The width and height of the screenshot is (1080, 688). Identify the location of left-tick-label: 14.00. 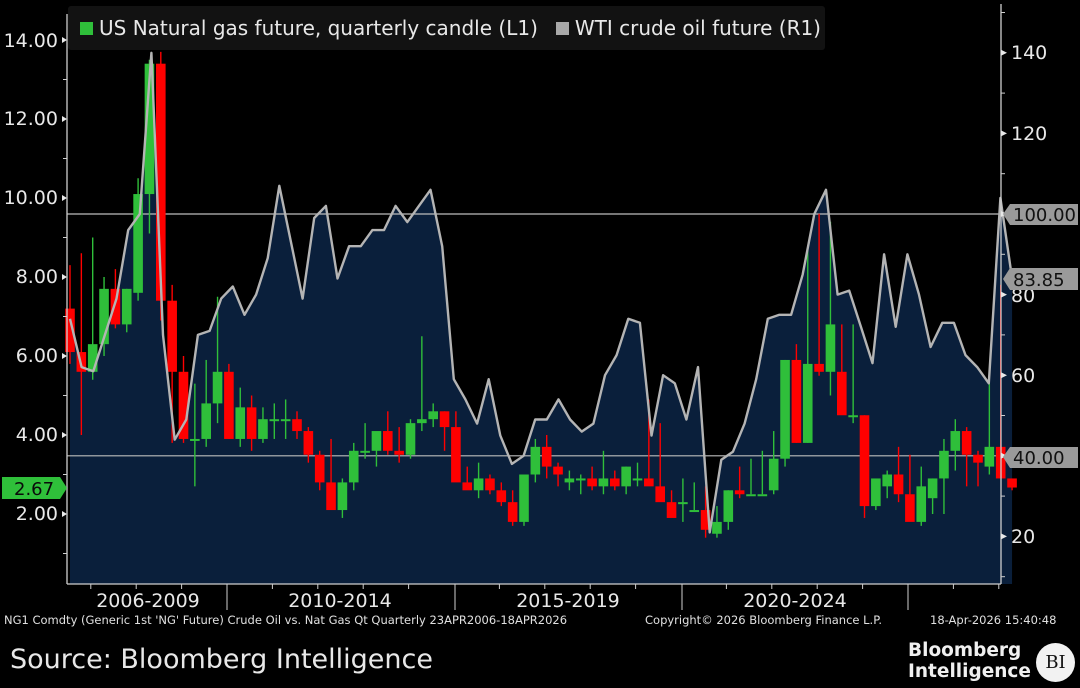
(31, 41).